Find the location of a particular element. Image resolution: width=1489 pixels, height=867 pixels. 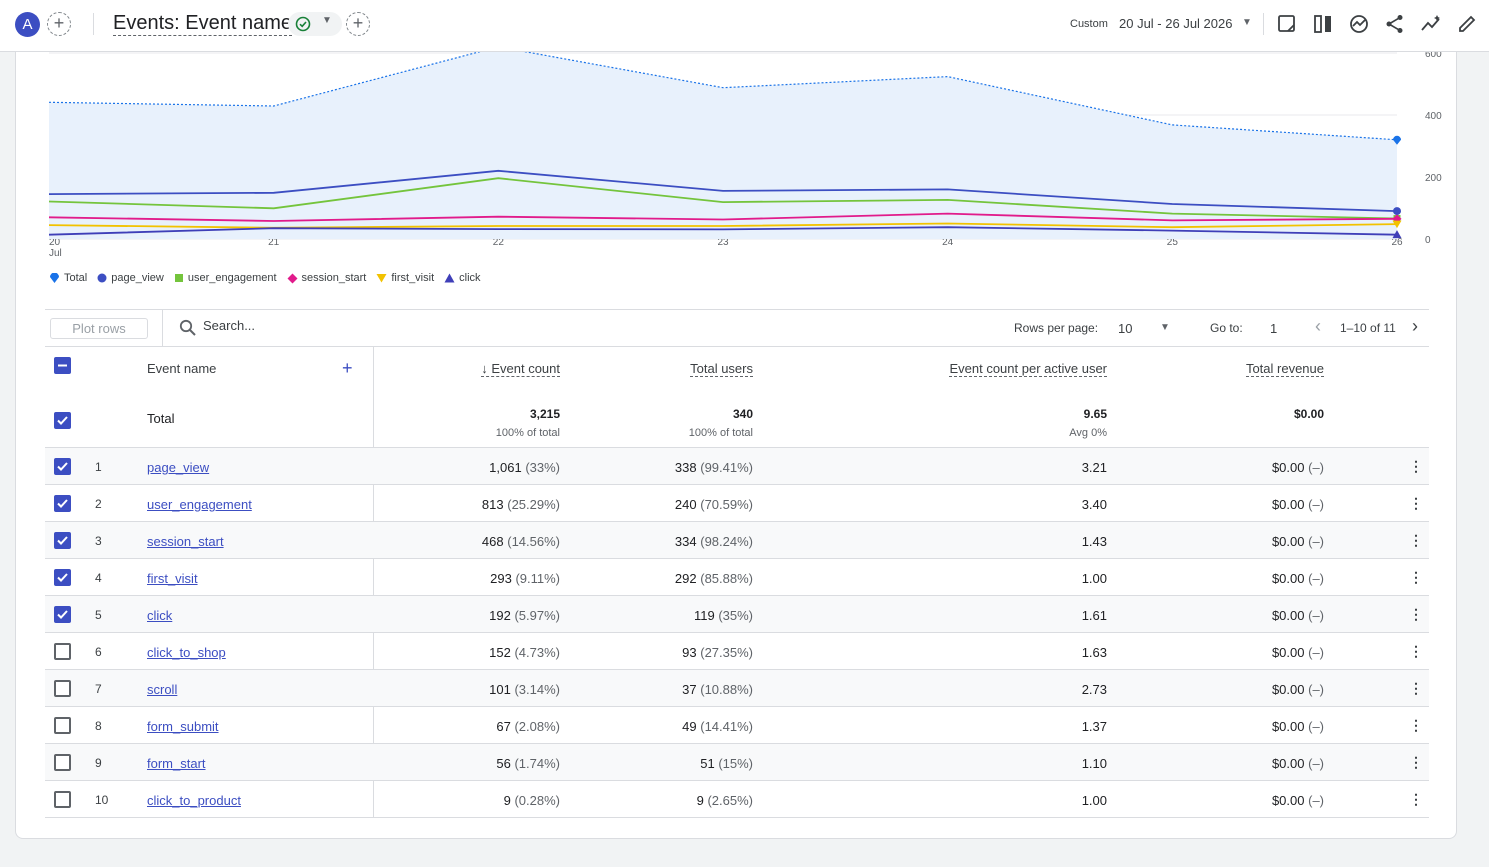

legend-item: page_view is located at coordinates (130, 278).